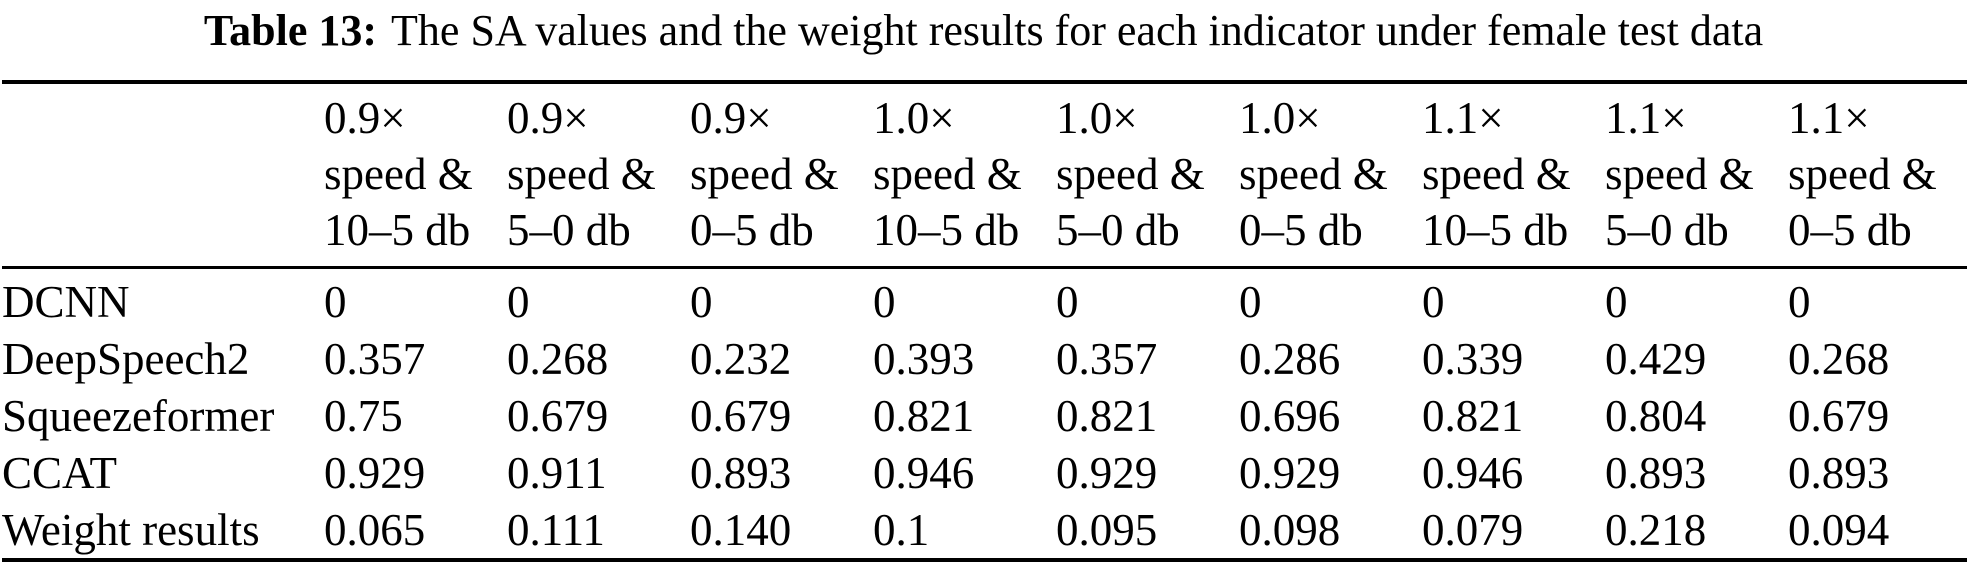 The image size is (1967, 575). Describe the element at coordinates (741, 529) in the screenshot. I see `cell: 0.140` at that location.